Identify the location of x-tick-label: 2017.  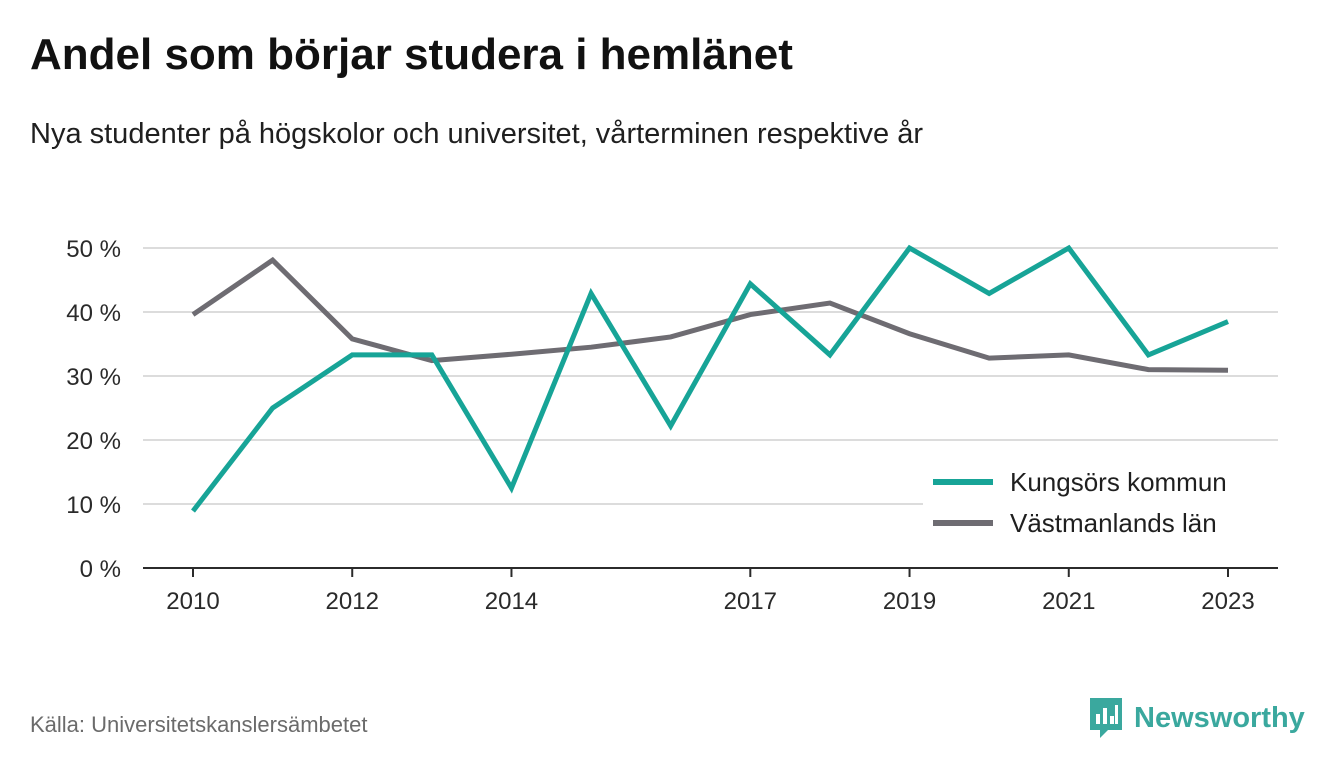
(750, 601).